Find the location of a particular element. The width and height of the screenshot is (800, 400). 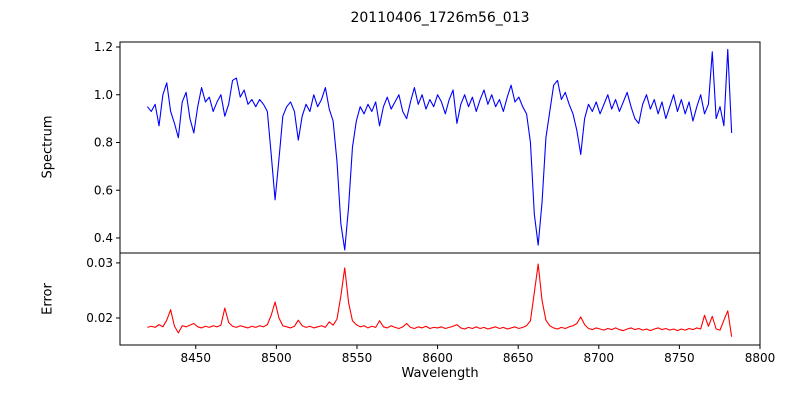

y-tick-label: 0.02 is located at coordinates (99, 318).